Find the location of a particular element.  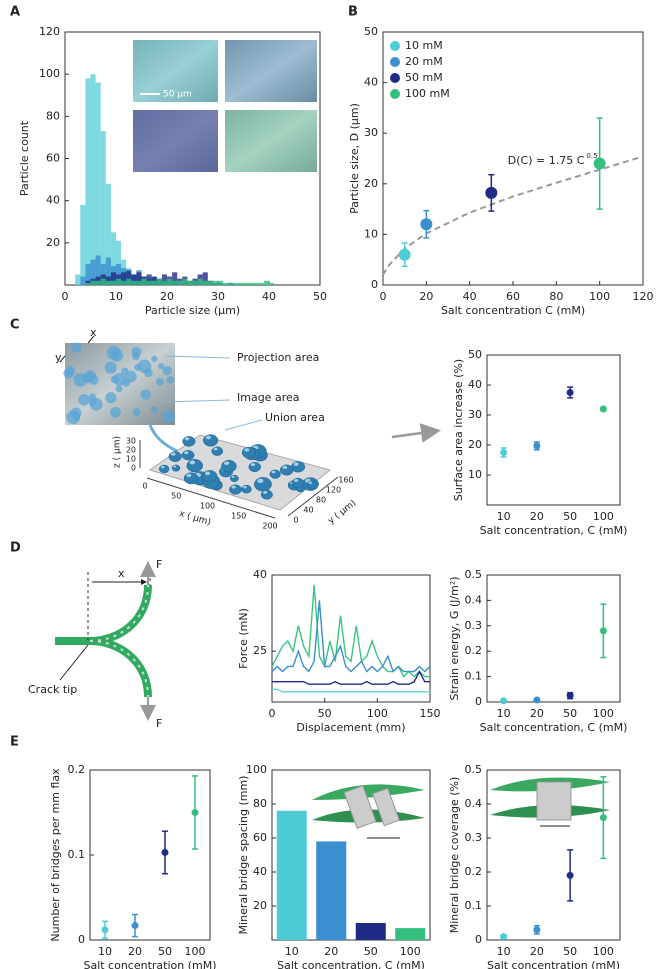

y-tick-label: 30 is located at coordinates (475, 414).